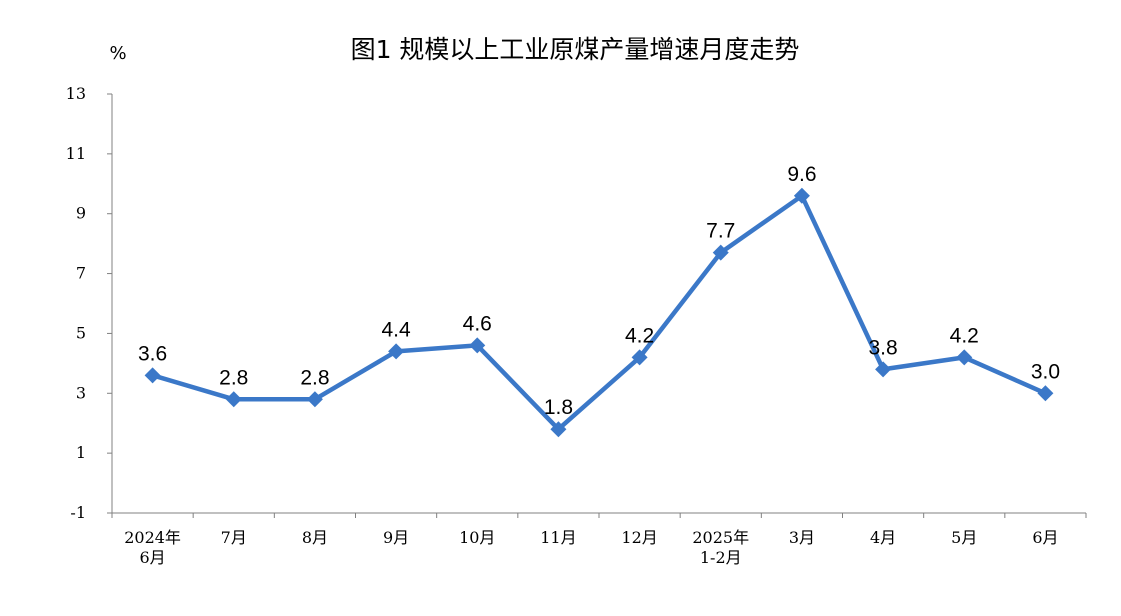  Describe the element at coordinates (883, 537) in the screenshot. I see `x-tick-label: 4月` at that location.